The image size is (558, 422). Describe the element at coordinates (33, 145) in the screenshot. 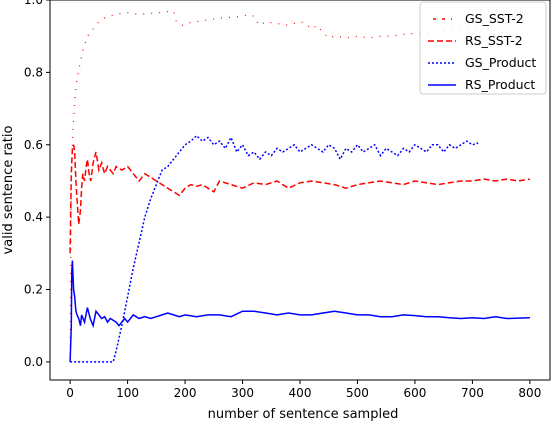

I see `y-tick-label: 0.6` at that location.